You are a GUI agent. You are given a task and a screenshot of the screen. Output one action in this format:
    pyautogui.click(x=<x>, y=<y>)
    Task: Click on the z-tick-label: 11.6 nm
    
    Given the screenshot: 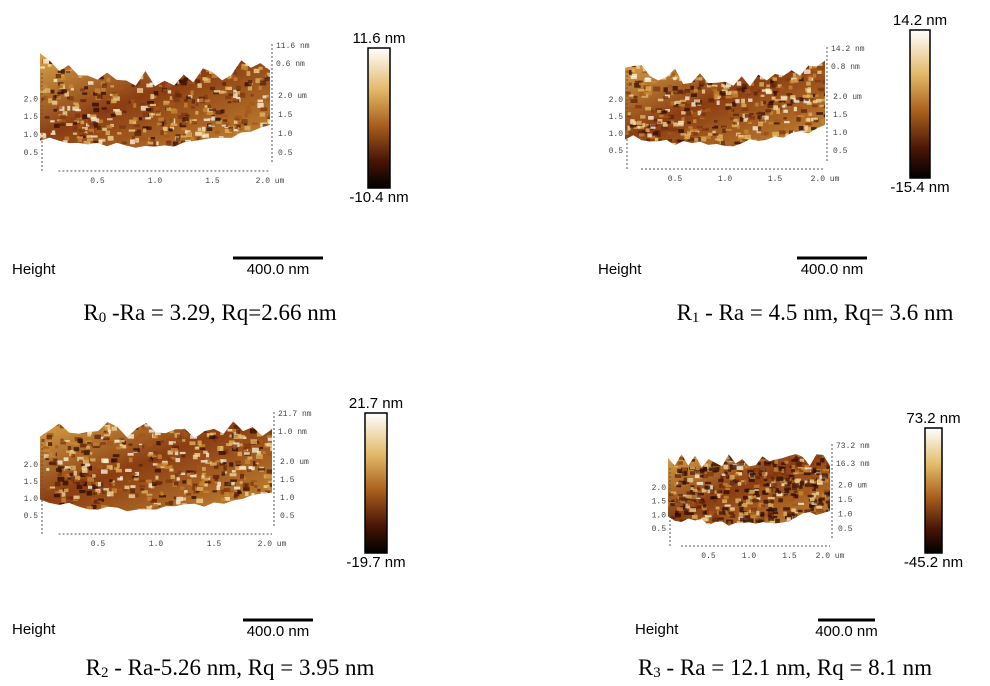 What is the action you would take?
    pyautogui.click(x=293, y=46)
    